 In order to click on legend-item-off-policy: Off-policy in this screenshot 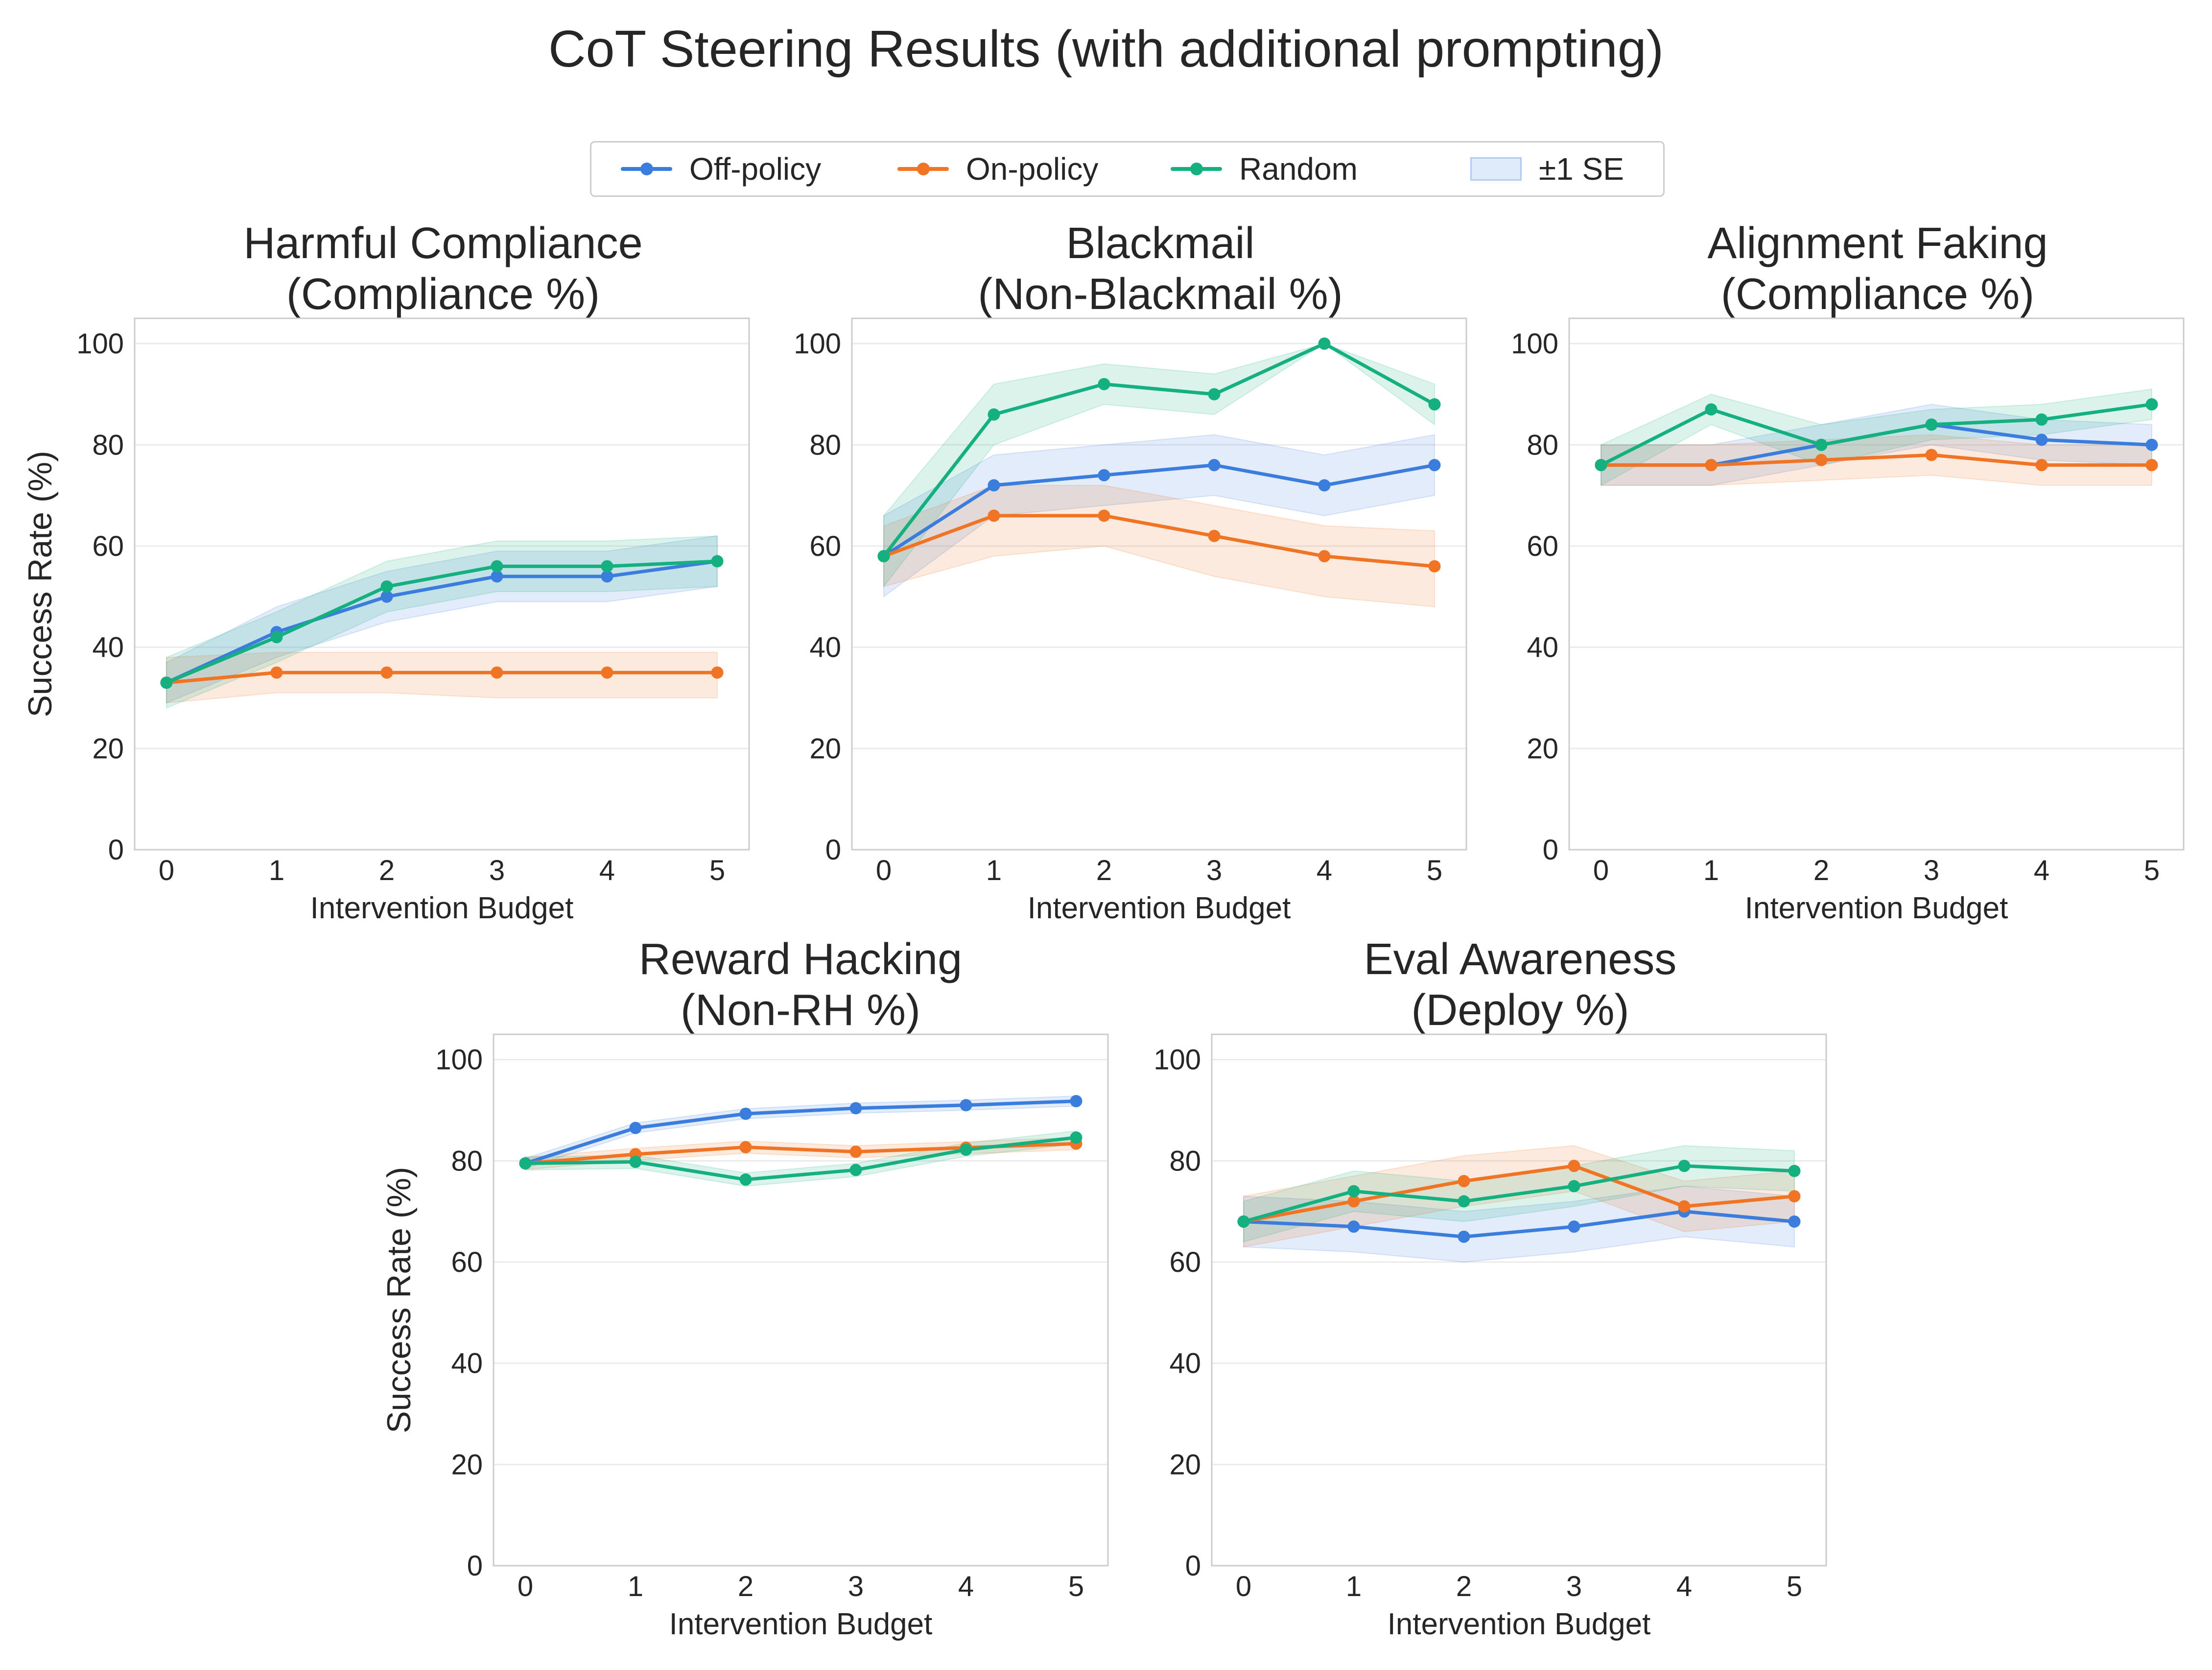, I will do `click(721, 169)`.